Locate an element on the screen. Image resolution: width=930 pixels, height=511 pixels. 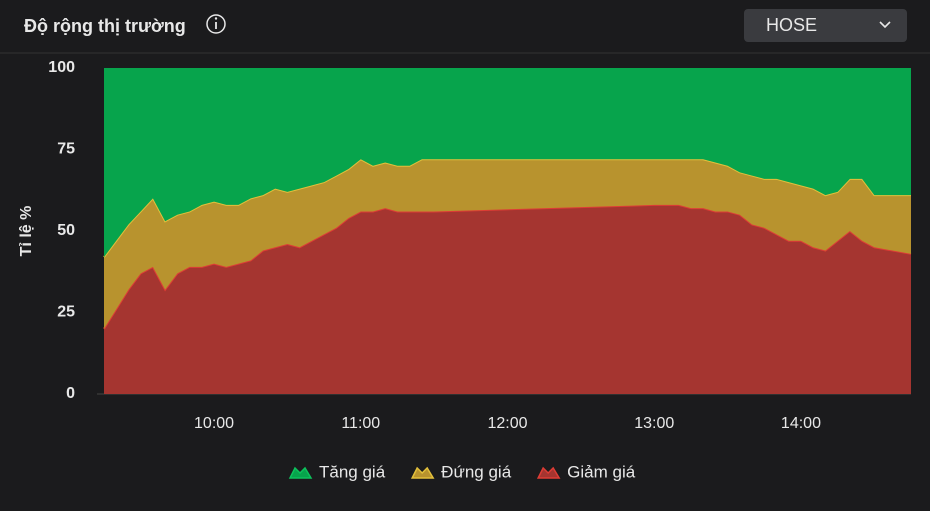
x-tick-label: 13:00 is located at coordinates (654, 423).